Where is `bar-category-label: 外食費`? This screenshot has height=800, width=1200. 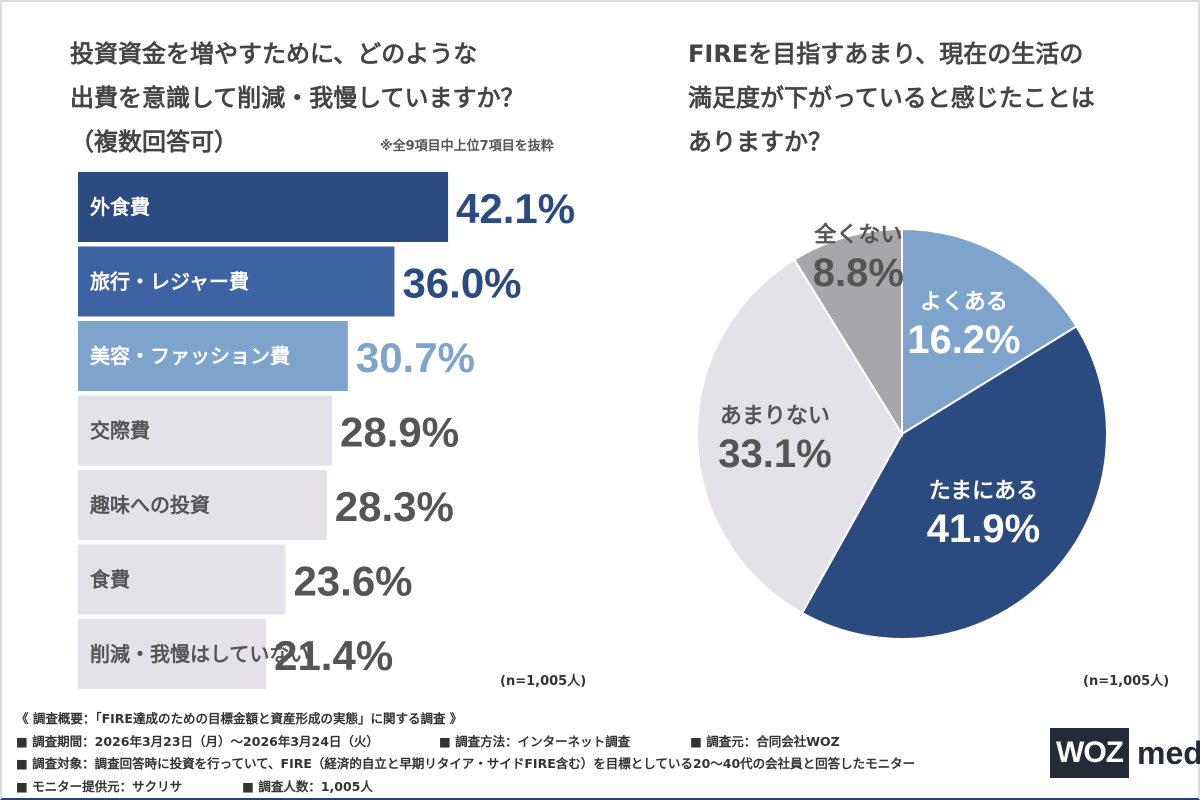 bar-category-label: 外食費 is located at coordinates (120, 207).